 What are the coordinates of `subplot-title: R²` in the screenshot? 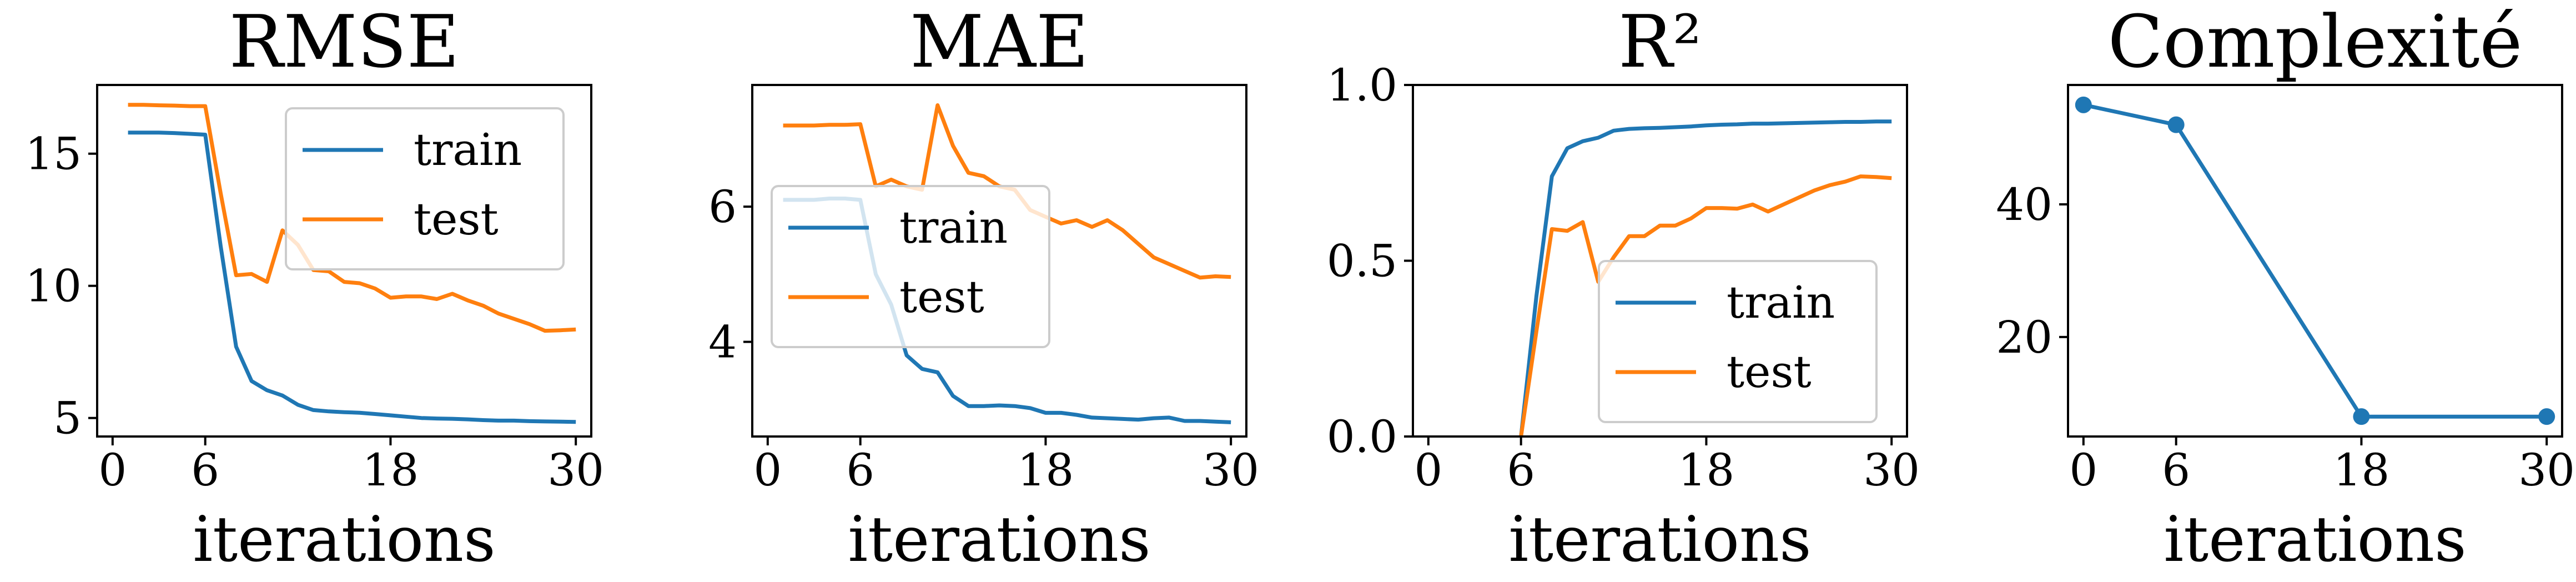 It's located at (1660, 42).